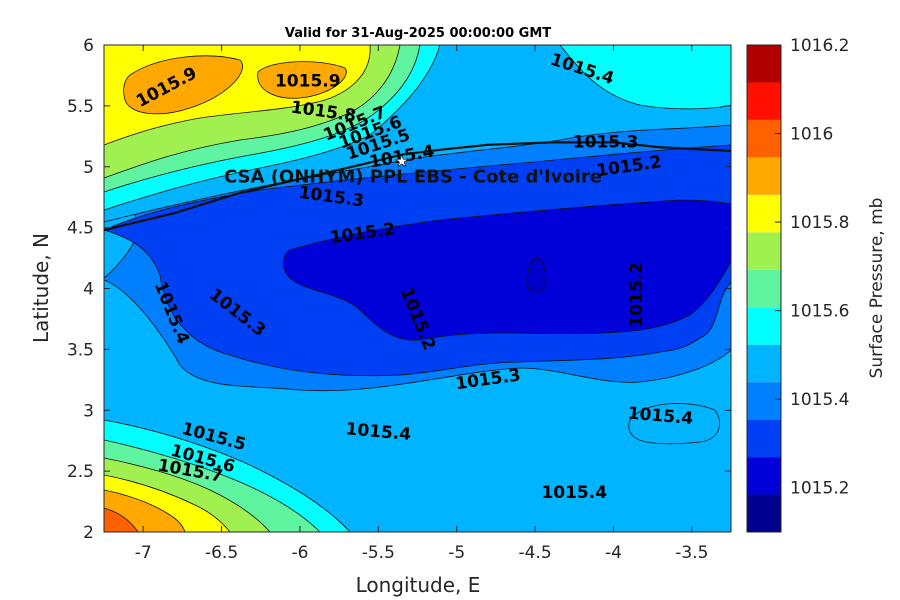  Describe the element at coordinates (88, 46) in the screenshot. I see `y-tick-label: 6` at that location.